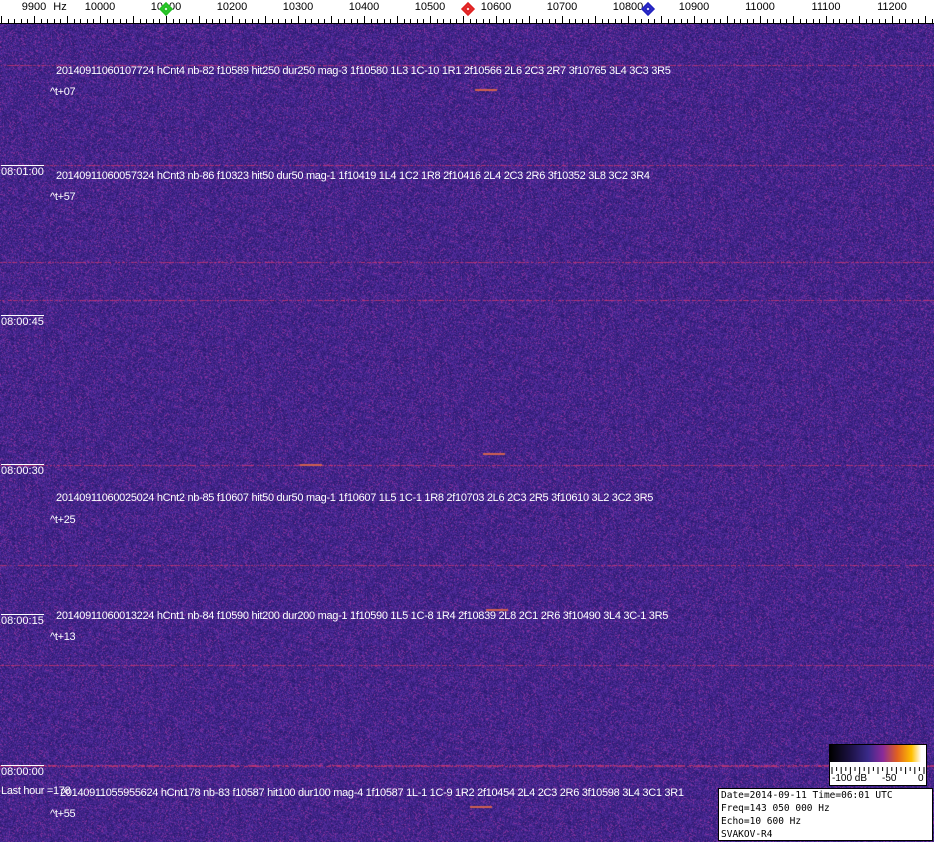 This screenshot has height=842, width=934. What do you see at coordinates (878, 765) in the screenshot?
I see `color-scale-legend: -100 dB -50 0` at bounding box center [878, 765].